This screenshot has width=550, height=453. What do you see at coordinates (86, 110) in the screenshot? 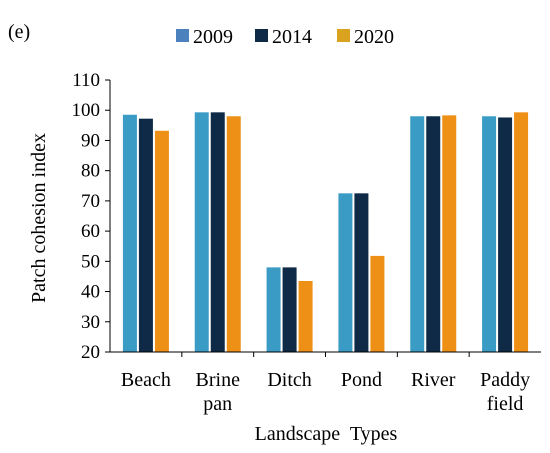
I see `y-tick-label: 100` at bounding box center [86, 110].